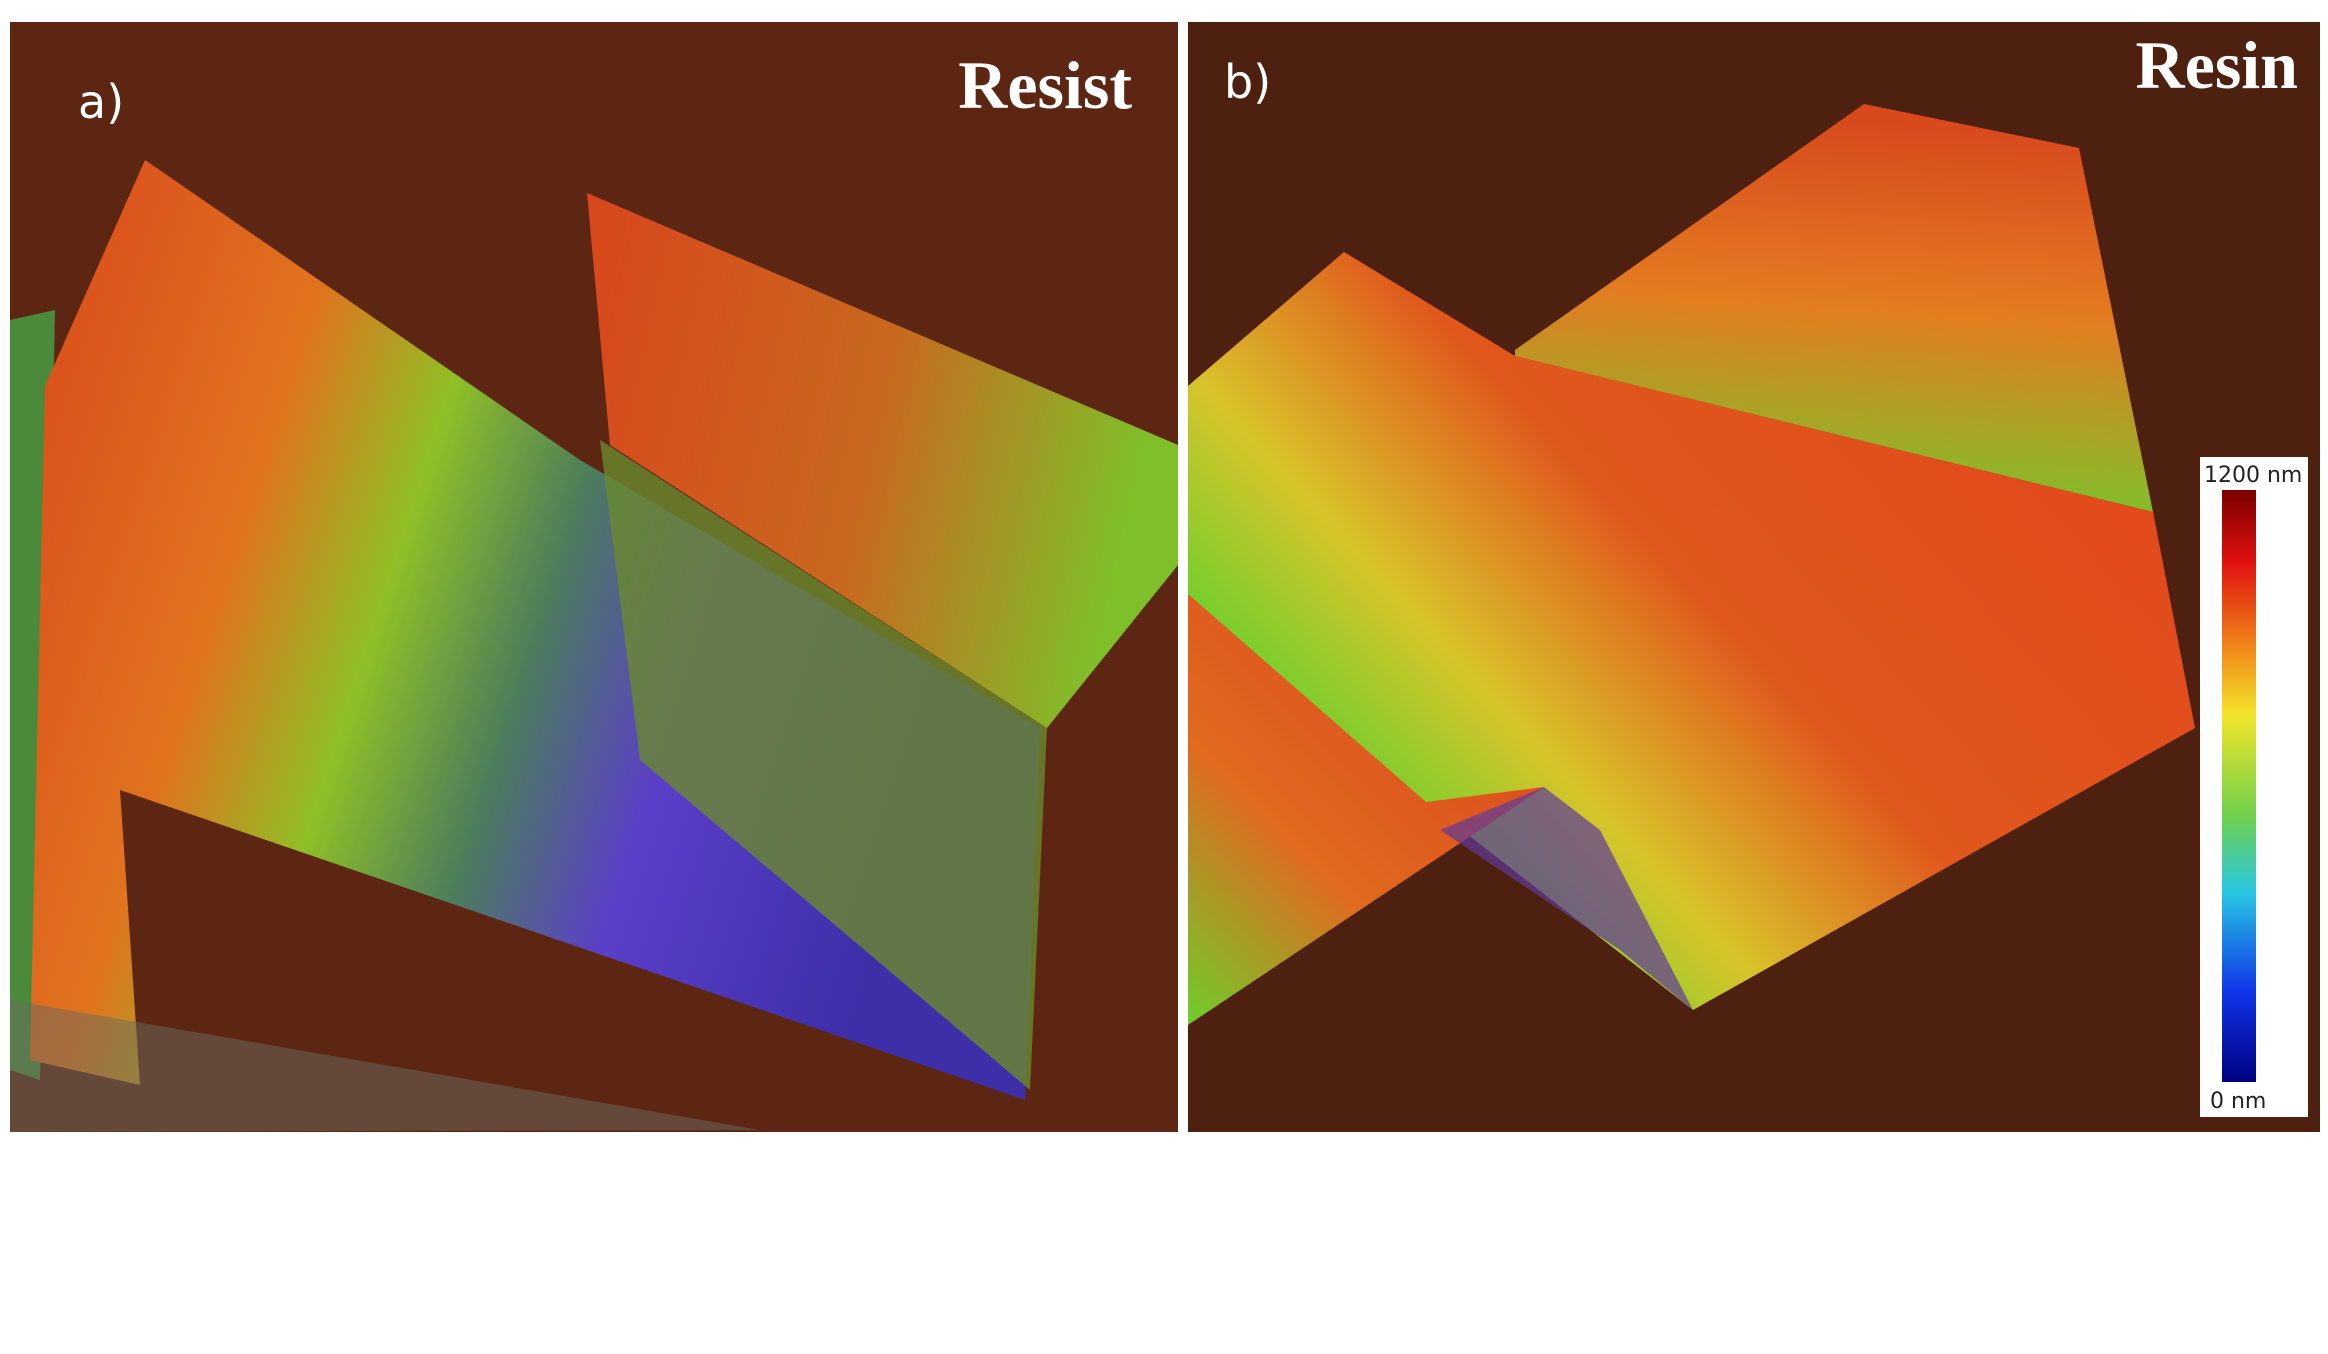 This screenshot has height=1354, width=2328. Describe the element at coordinates (101, 102) in the screenshot. I see `panel-label: a)` at that location.